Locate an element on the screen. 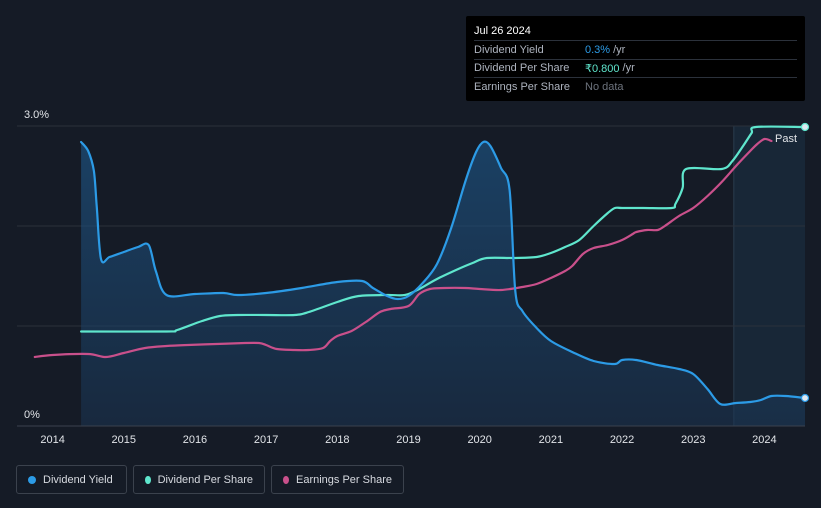 This screenshot has height=508, width=821. x-tick-label: 2023 is located at coordinates (693, 440).